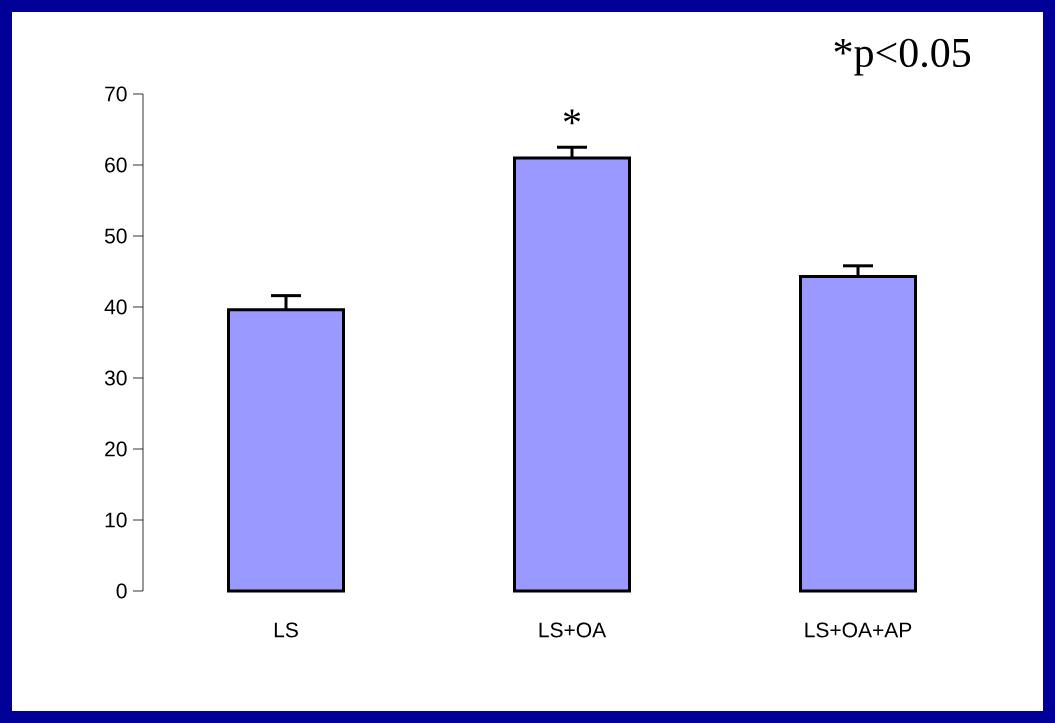  Describe the element at coordinates (902, 57) in the screenshot. I see `text: *p<0.05` at that location.